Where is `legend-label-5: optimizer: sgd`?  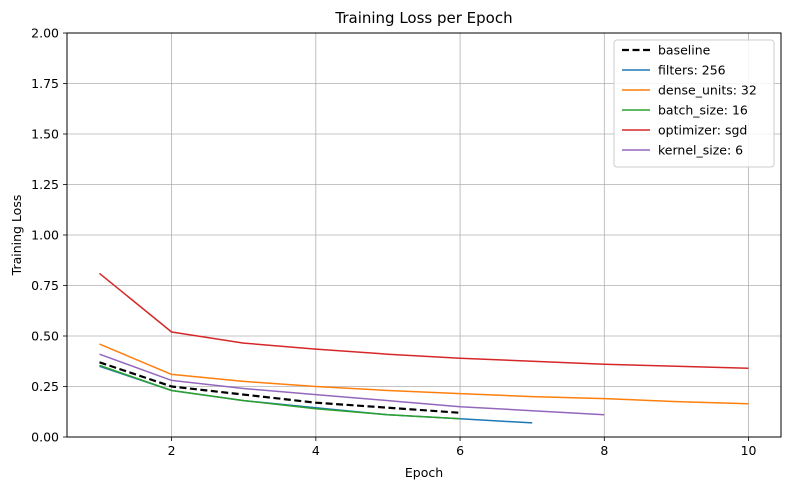 legend-label-5: optimizer: sgd is located at coordinates (702, 130).